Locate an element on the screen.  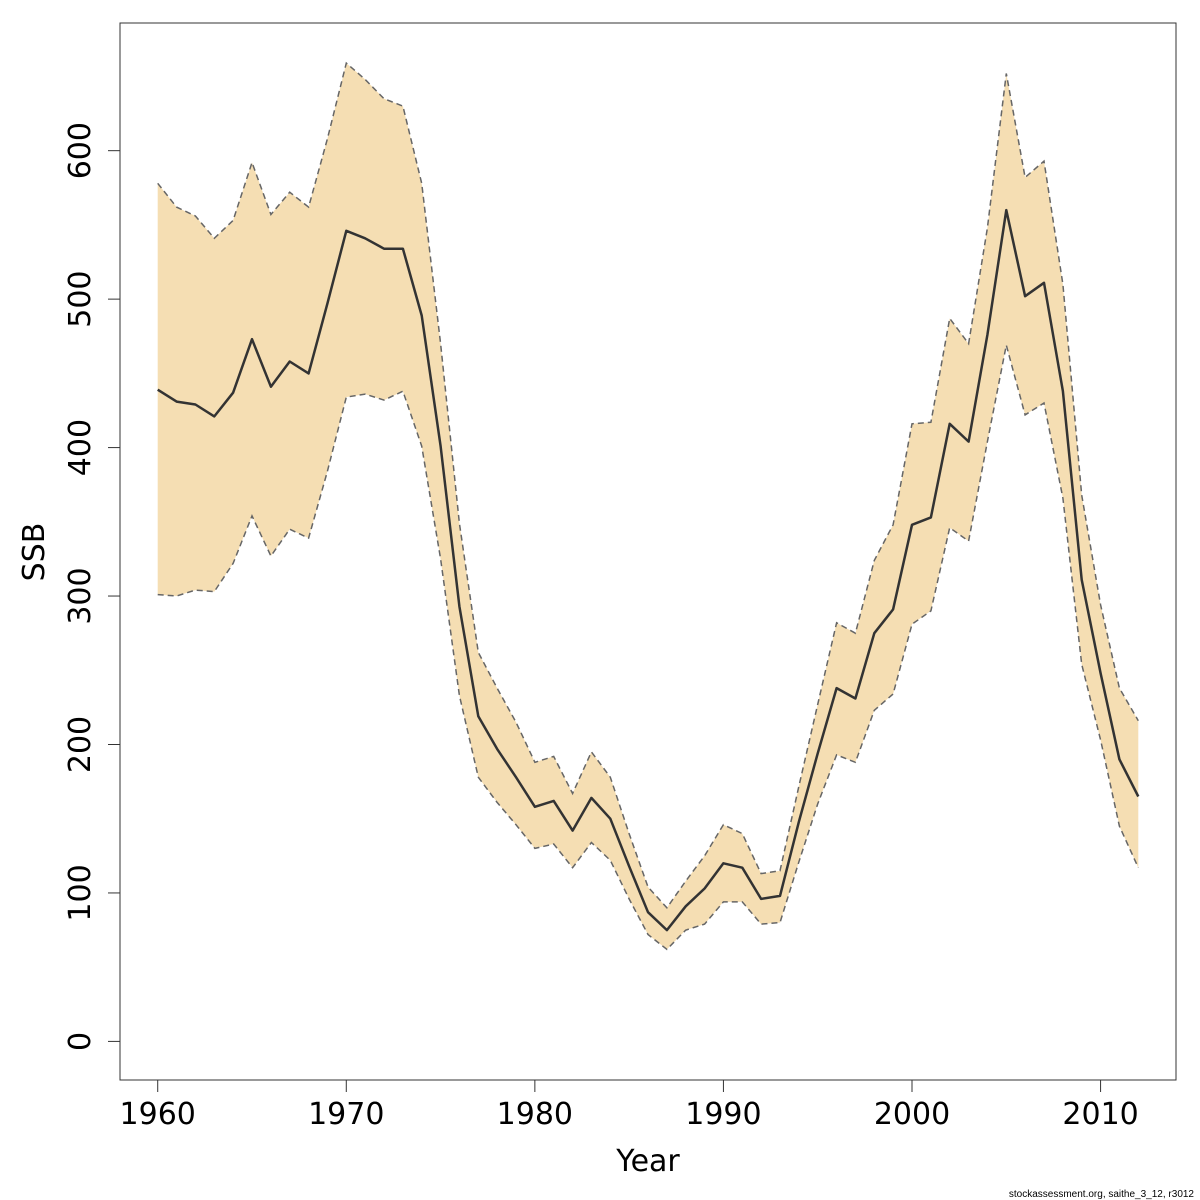
x-axis-title: Year is located at coordinates (647, 1161).